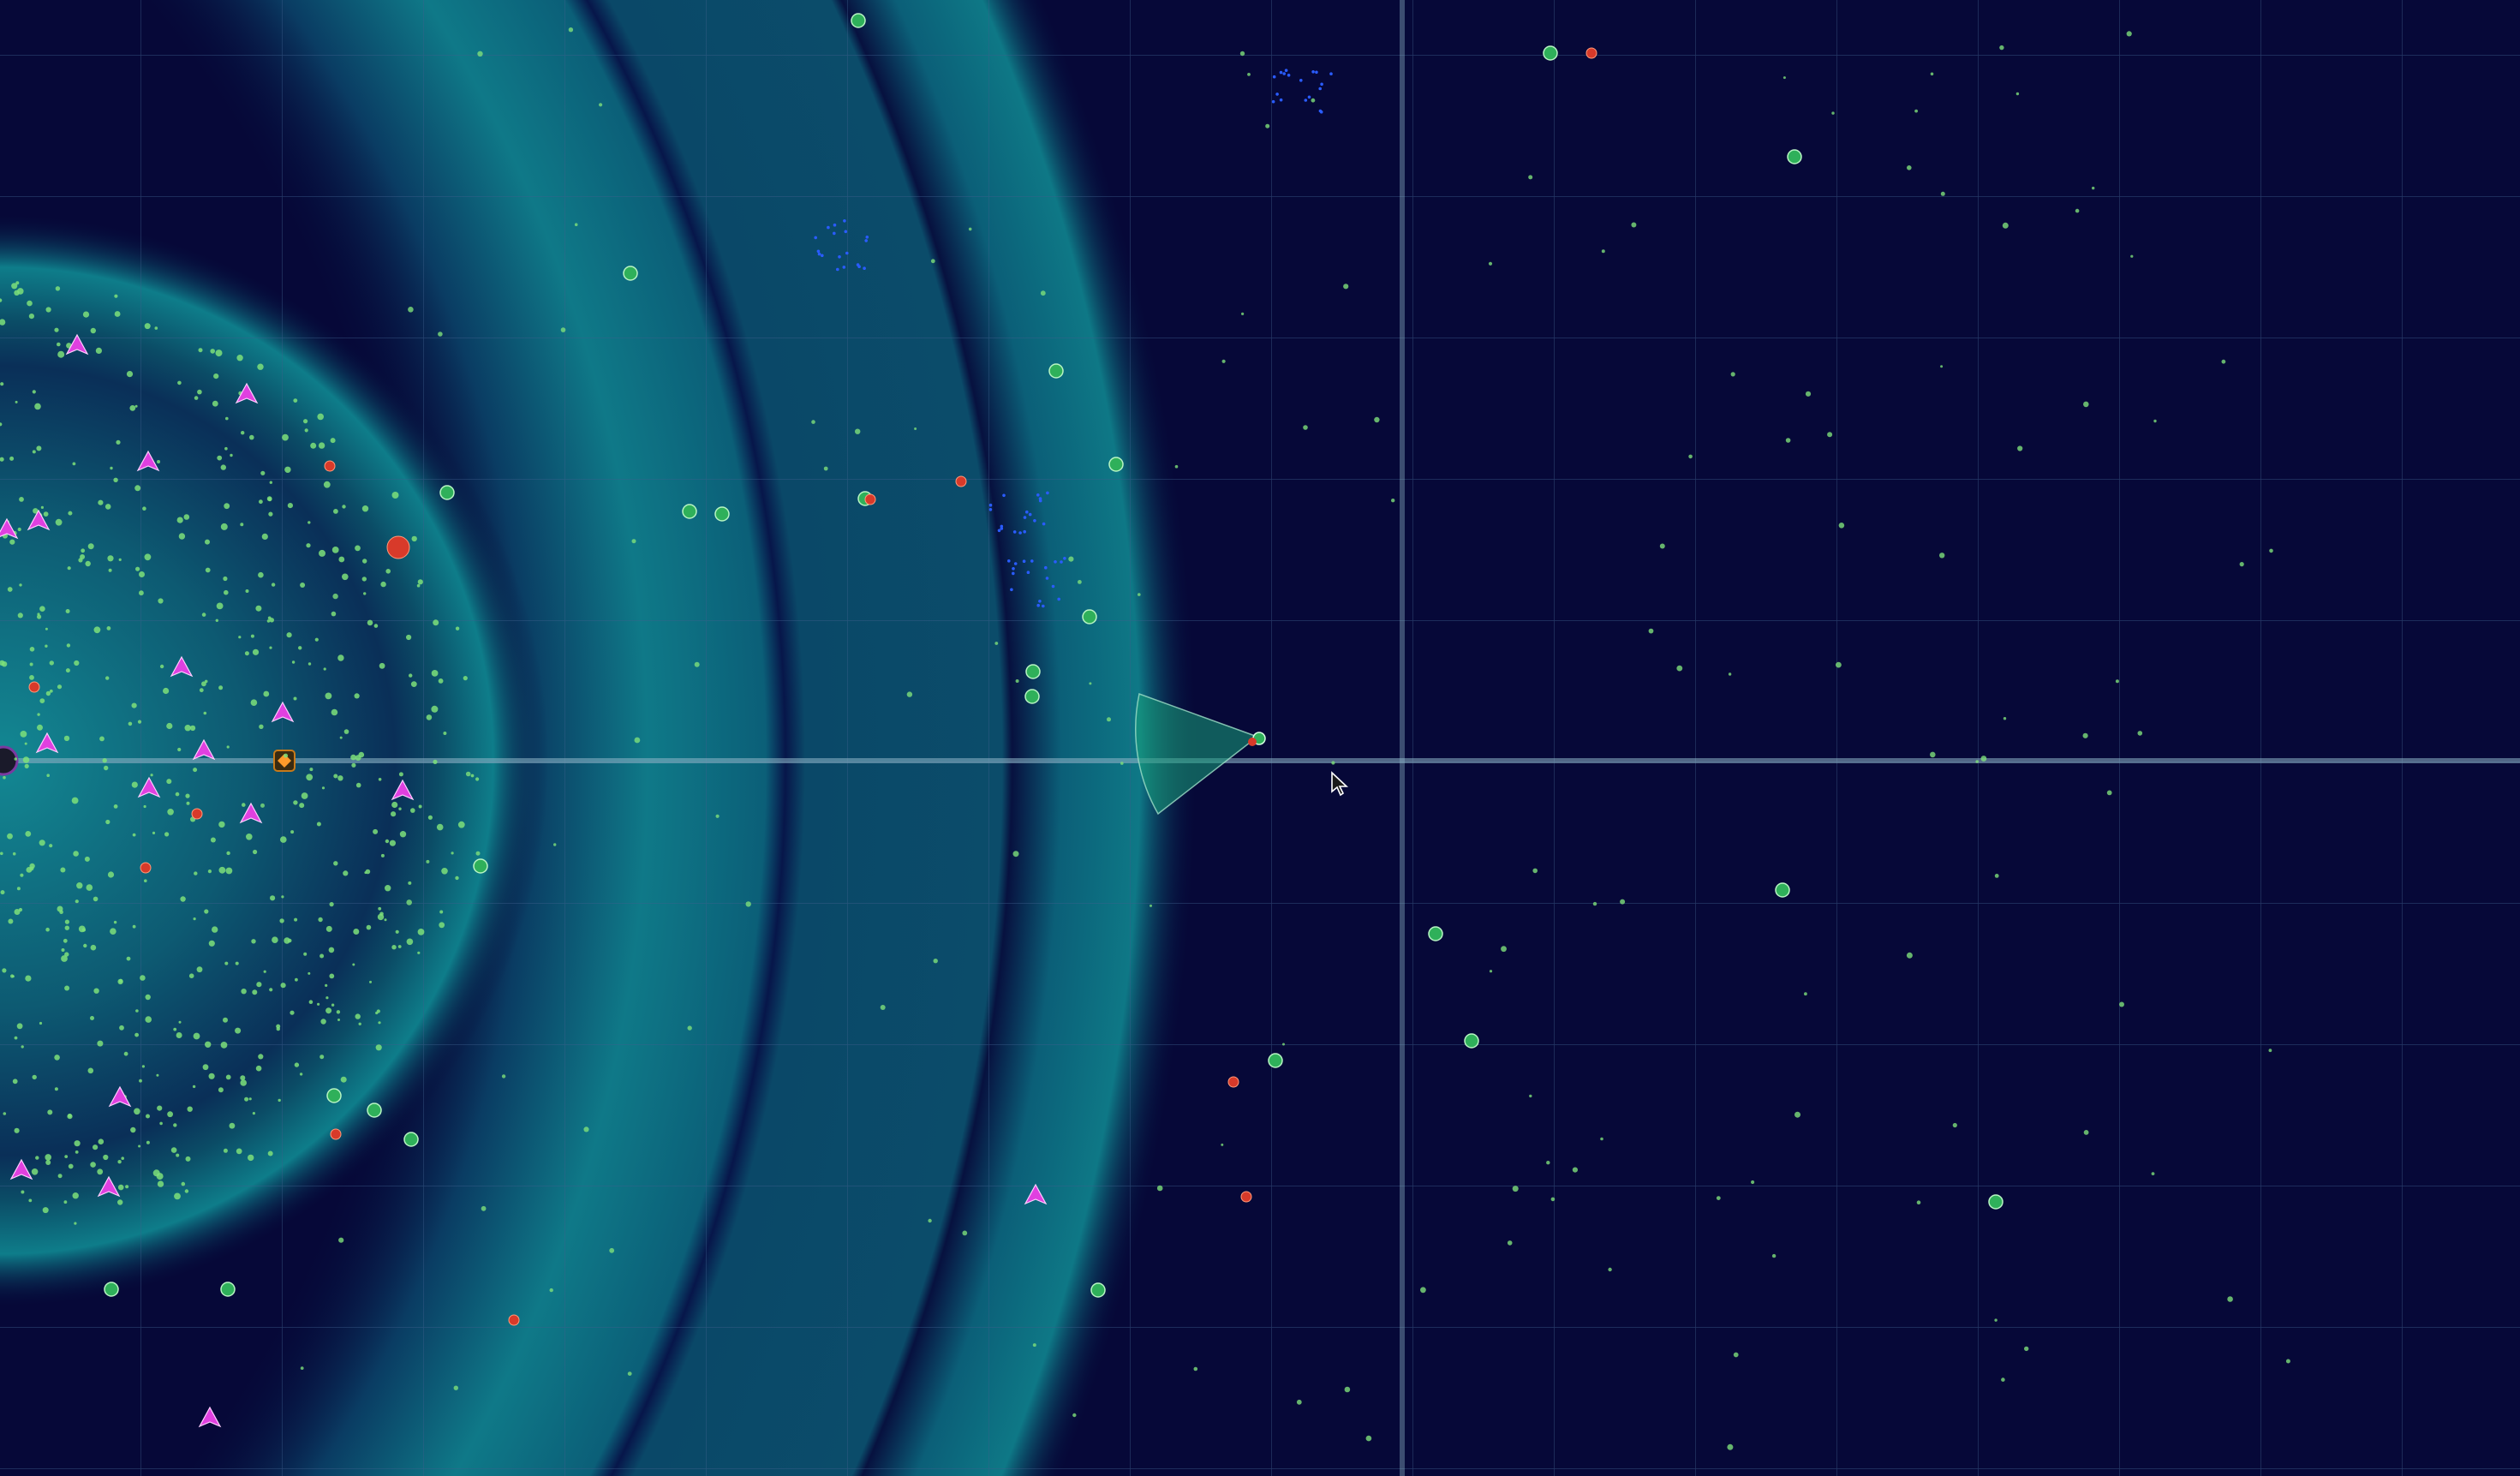 The width and height of the screenshot is (2520, 1476). Describe the element at coordinates (10, 760) in the screenshot. I see `dark-portal` at that location.